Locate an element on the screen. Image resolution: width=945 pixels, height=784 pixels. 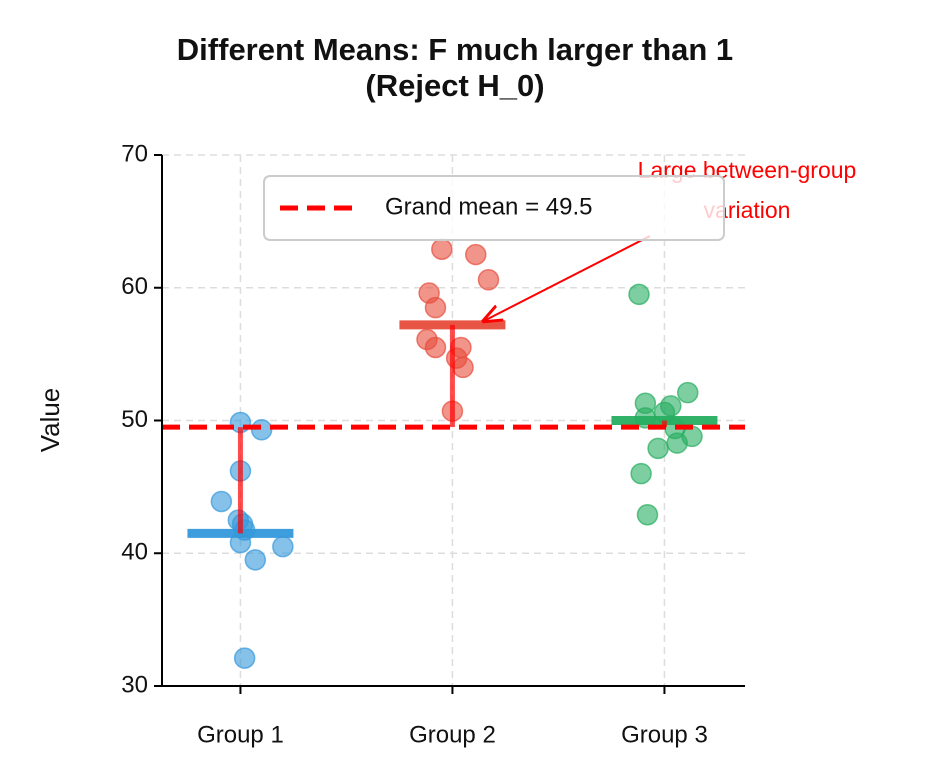
y-tick-label: 50 is located at coordinates (134, 419).